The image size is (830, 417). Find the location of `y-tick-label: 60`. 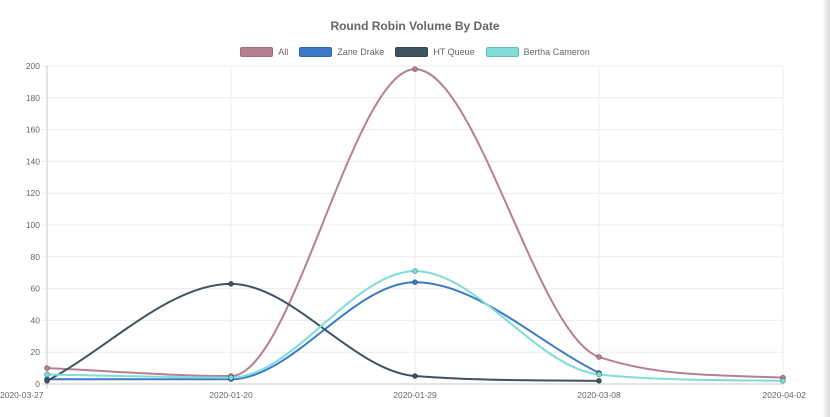

y-tick-label: 60 is located at coordinates (36, 289).